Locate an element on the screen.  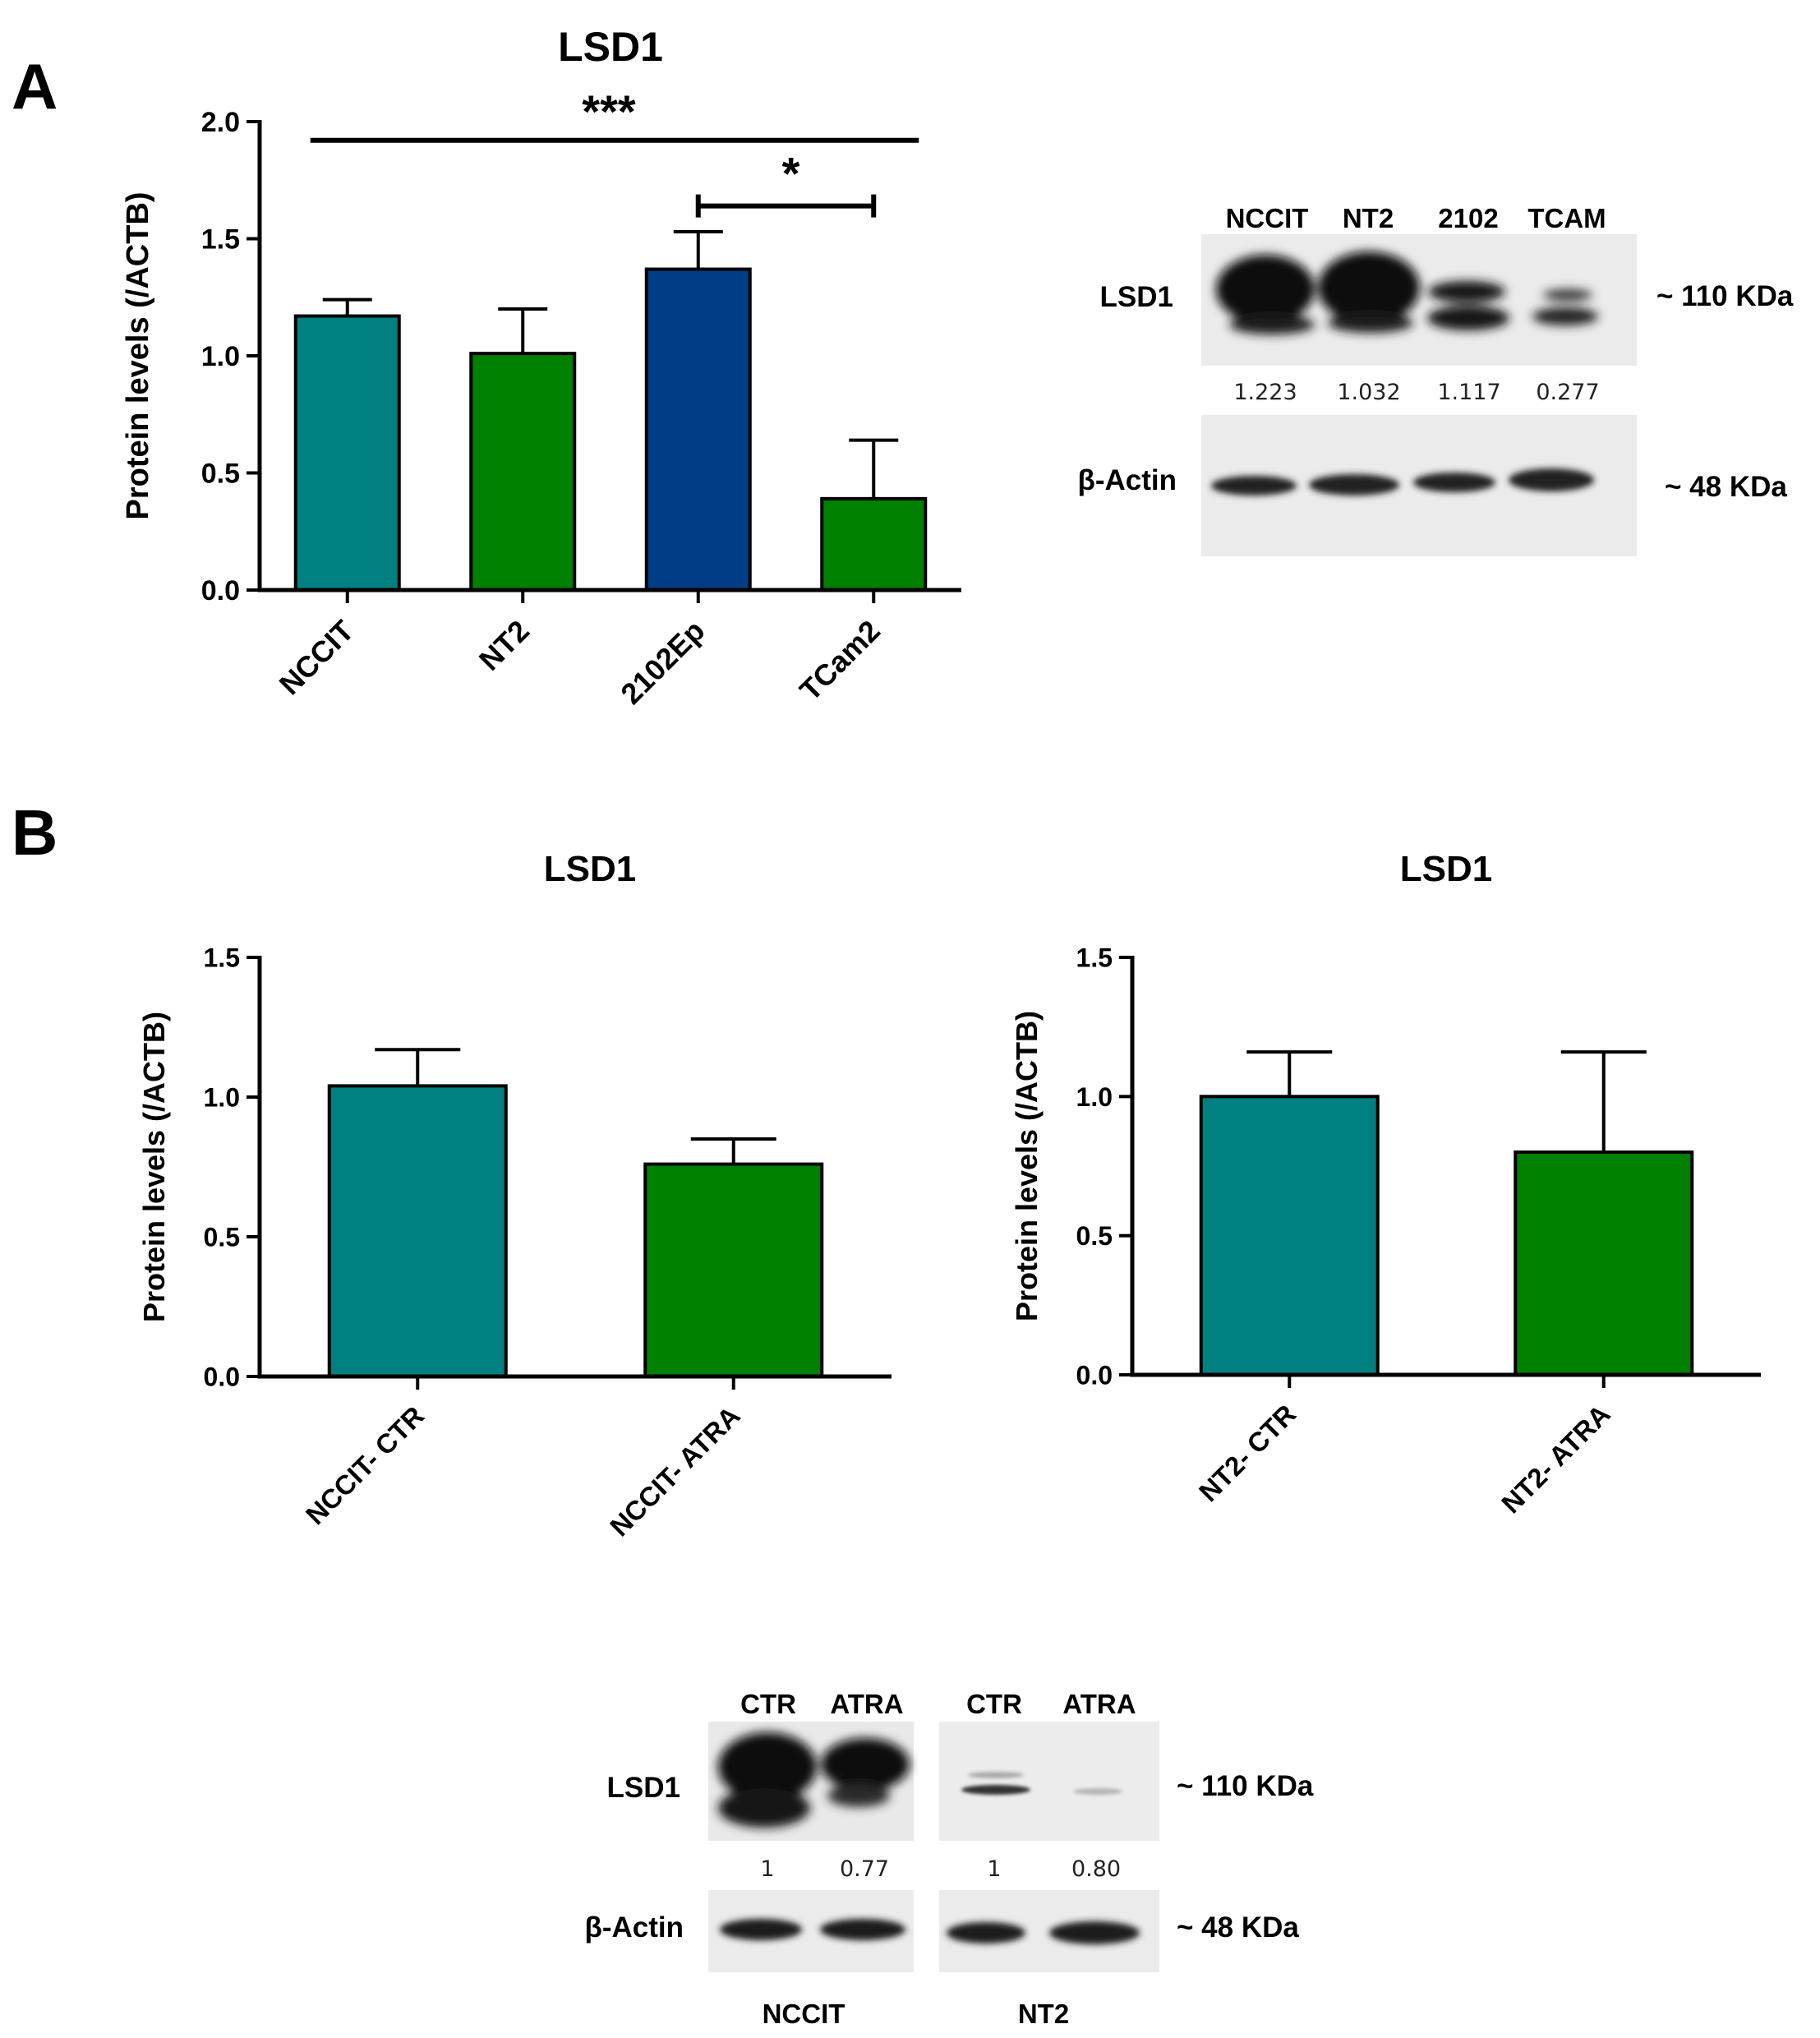
blot-b-control-label: β-Actin is located at coordinates (634, 1927).